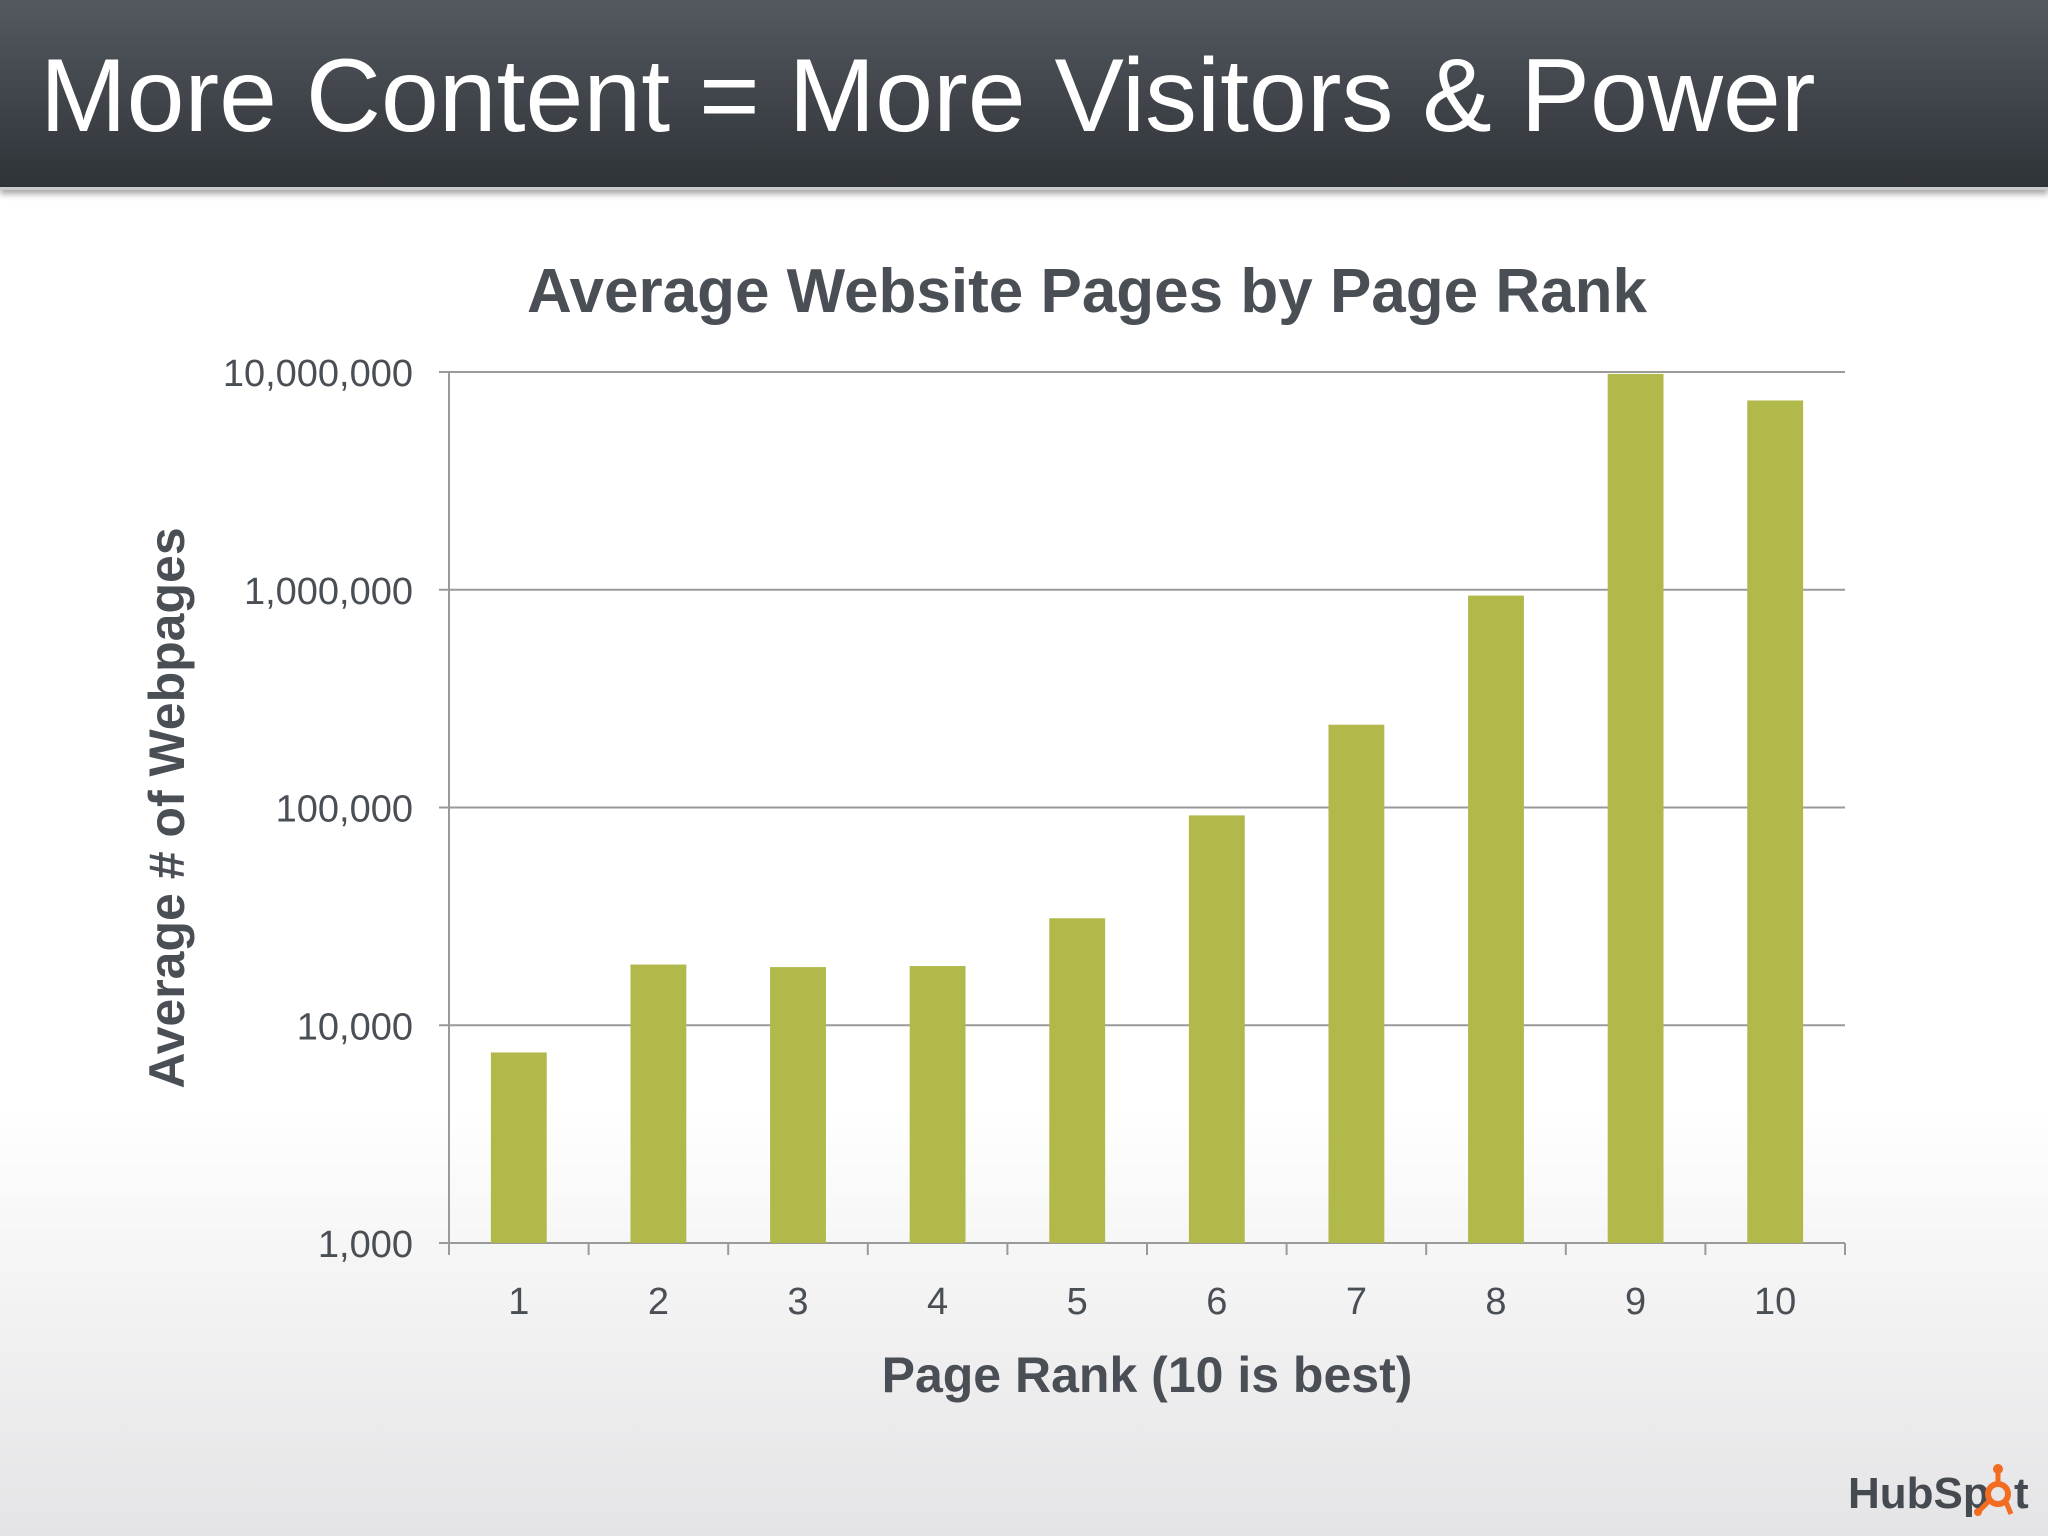 This screenshot has width=2048, height=1536. What do you see at coordinates (658, 1302) in the screenshot?
I see `x-tick-label: 2` at bounding box center [658, 1302].